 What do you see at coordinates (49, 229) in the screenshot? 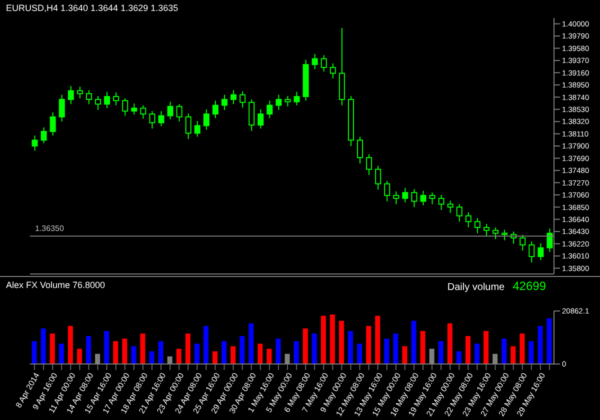
I see `ref-line-label: 1.36350` at bounding box center [49, 229].